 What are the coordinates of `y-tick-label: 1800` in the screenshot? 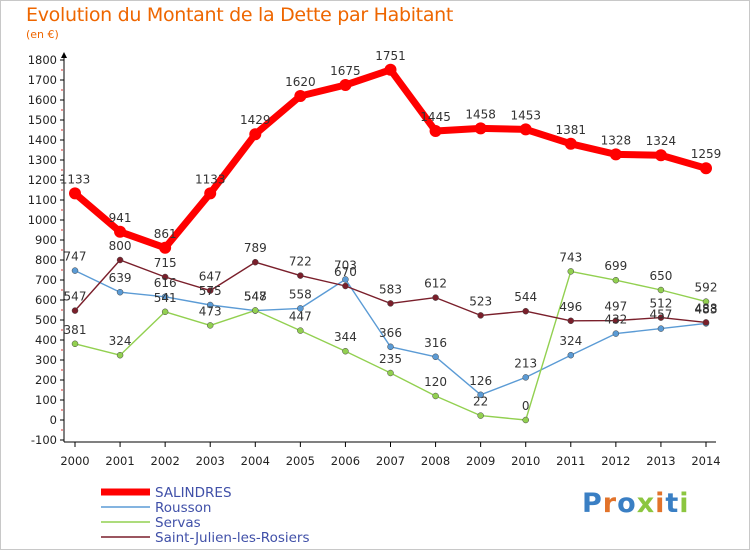 It's located at (42, 60).